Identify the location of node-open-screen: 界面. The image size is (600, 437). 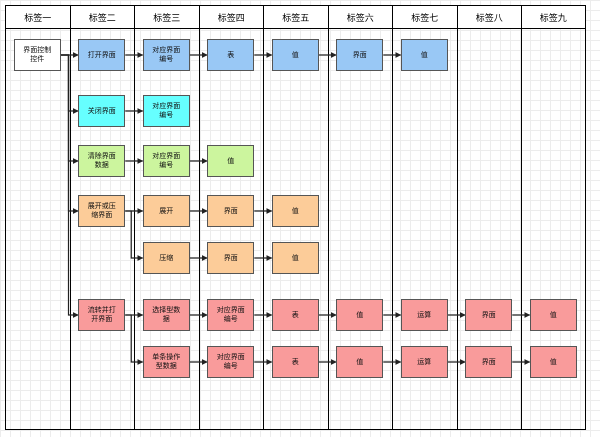
(360, 55).